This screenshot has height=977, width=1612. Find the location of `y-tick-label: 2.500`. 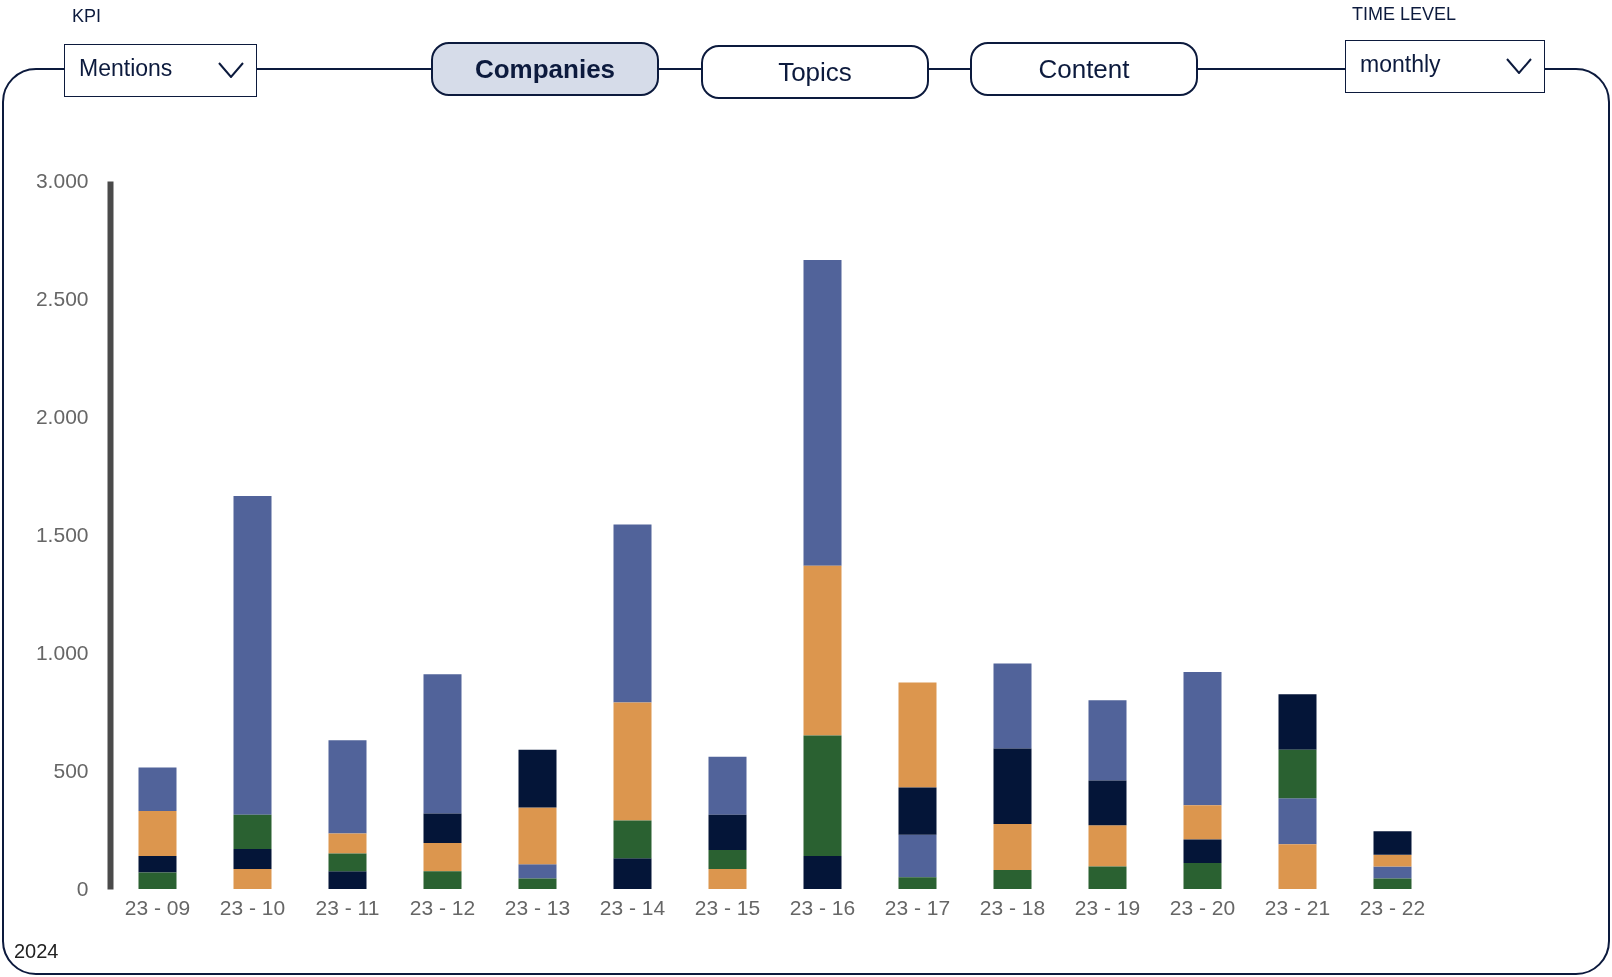

y-tick-label: 2.500 is located at coordinates (62, 298).